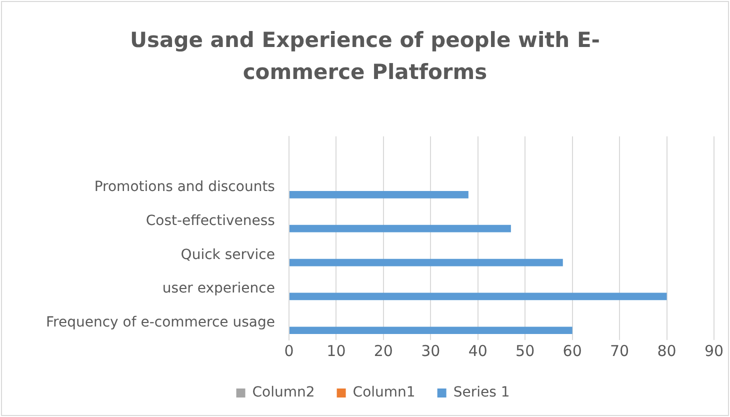  What do you see at coordinates (336, 351) in the screenshot?
I see `x-tick-label: 10` at bounding box center [336, 351].